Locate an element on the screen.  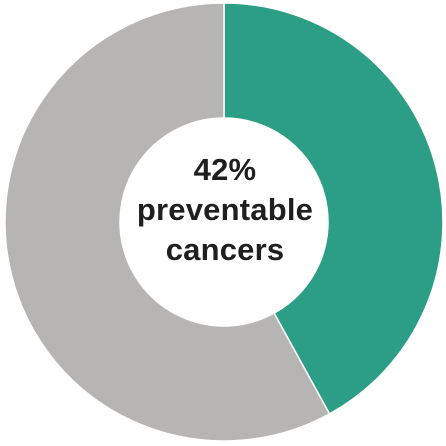
center-line-2: cancers is located at coordinates (225, 249).